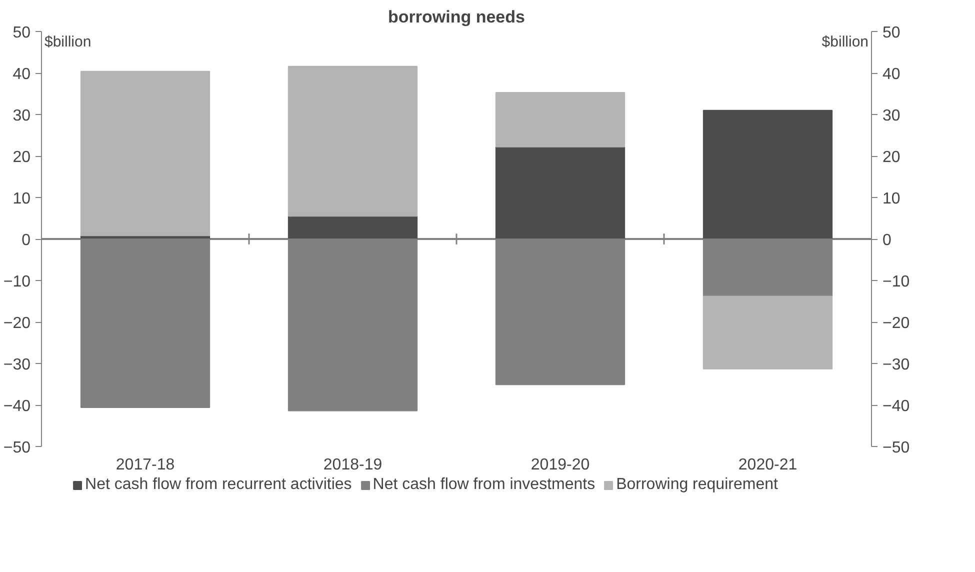 The image size is (975, 572). I want to click on y-tick-label: 30, so click(21, 116).